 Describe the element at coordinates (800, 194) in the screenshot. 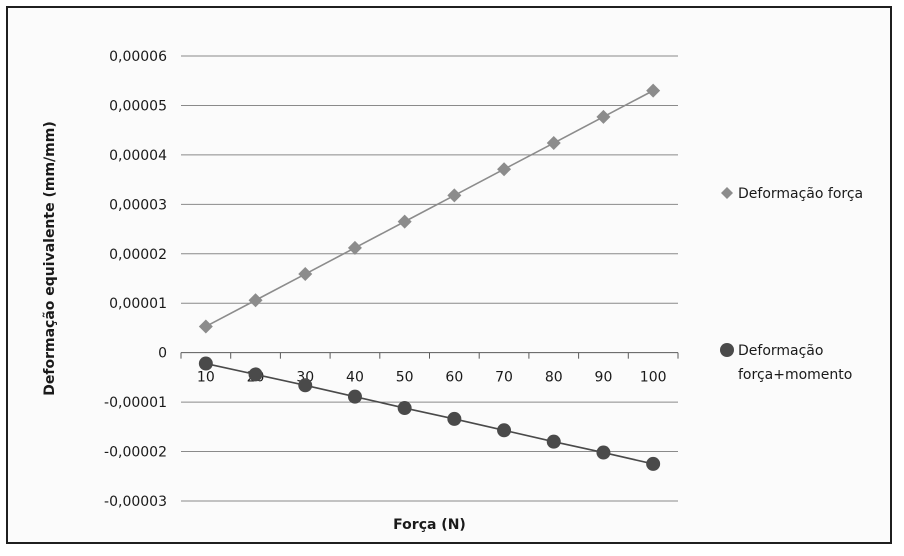

I see `legend-label: Deformação força` at that location.